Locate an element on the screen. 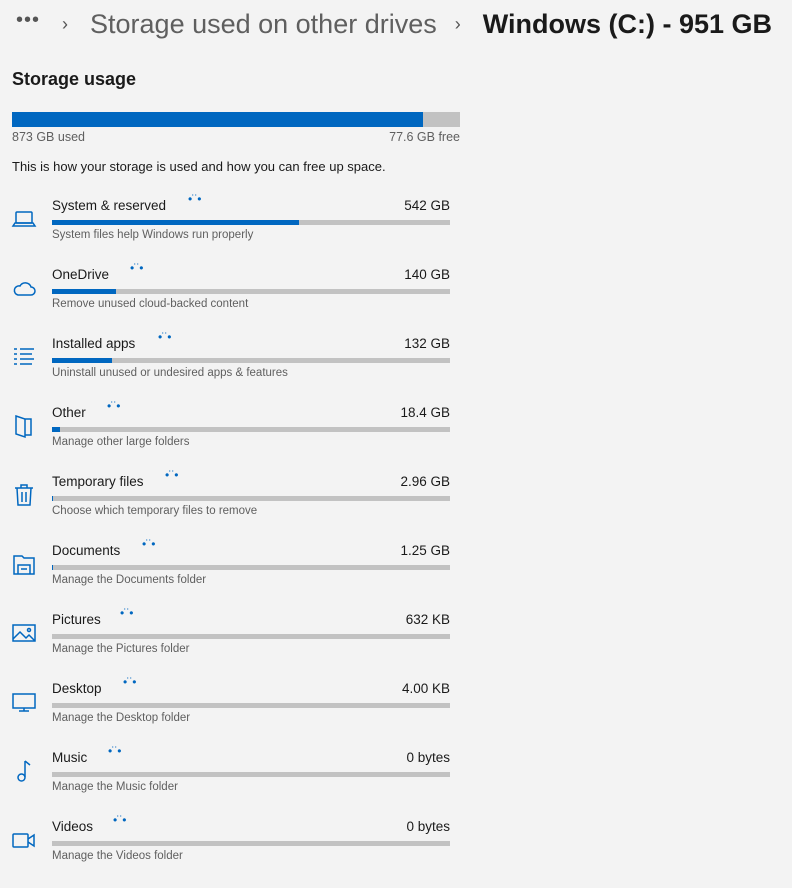  category-name: Documents is located at coordinates (86, 550).